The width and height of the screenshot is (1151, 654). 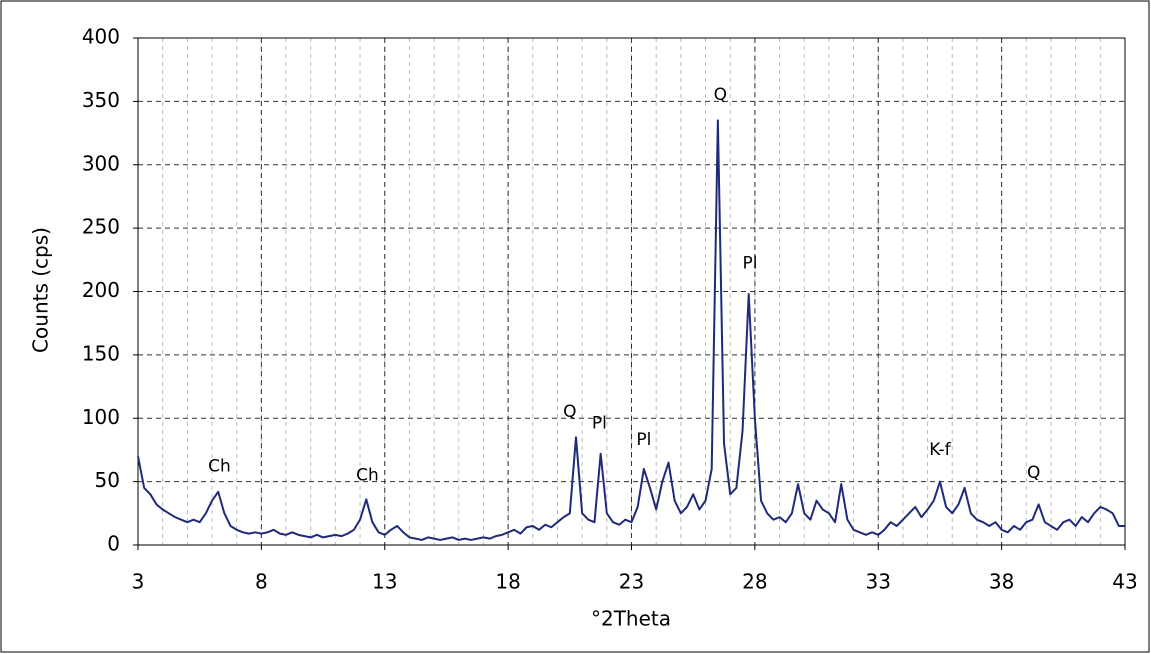 What do you see at coordinates (138, 582) in the screenshot?
I see `x-tick-label: 3` at bounding box center [138, 582].